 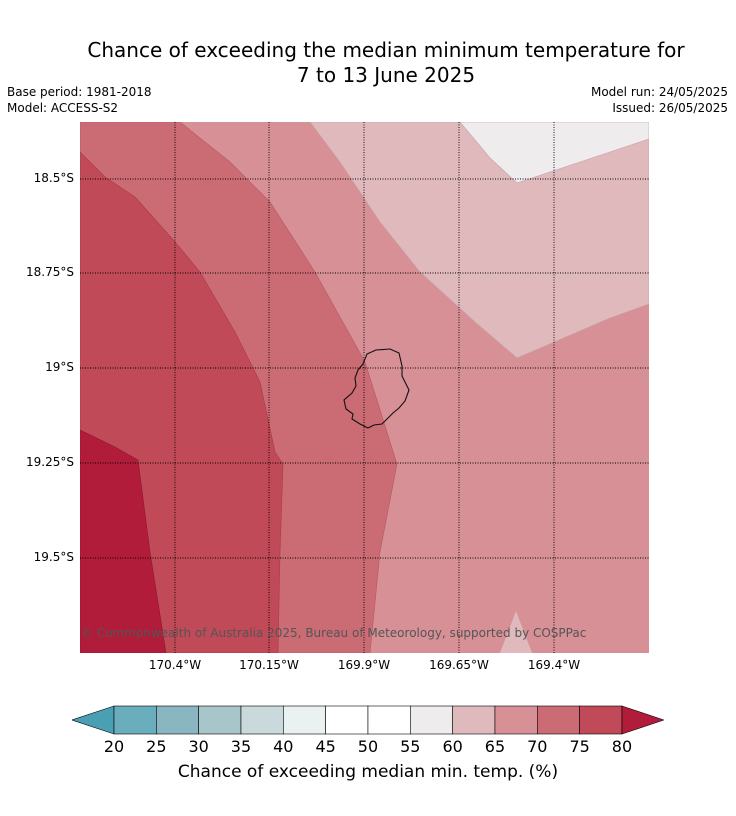 What do you see at coordinates (79, 92) in the screenshot?
I see `base-period-text: Base period: 1981-2018` at bounding box center [79, 92].